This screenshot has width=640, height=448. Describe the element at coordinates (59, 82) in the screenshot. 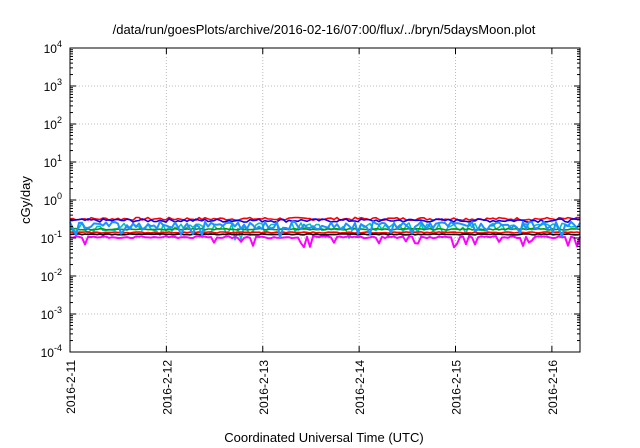

I see `y-tick-exponent: 3` at that location.